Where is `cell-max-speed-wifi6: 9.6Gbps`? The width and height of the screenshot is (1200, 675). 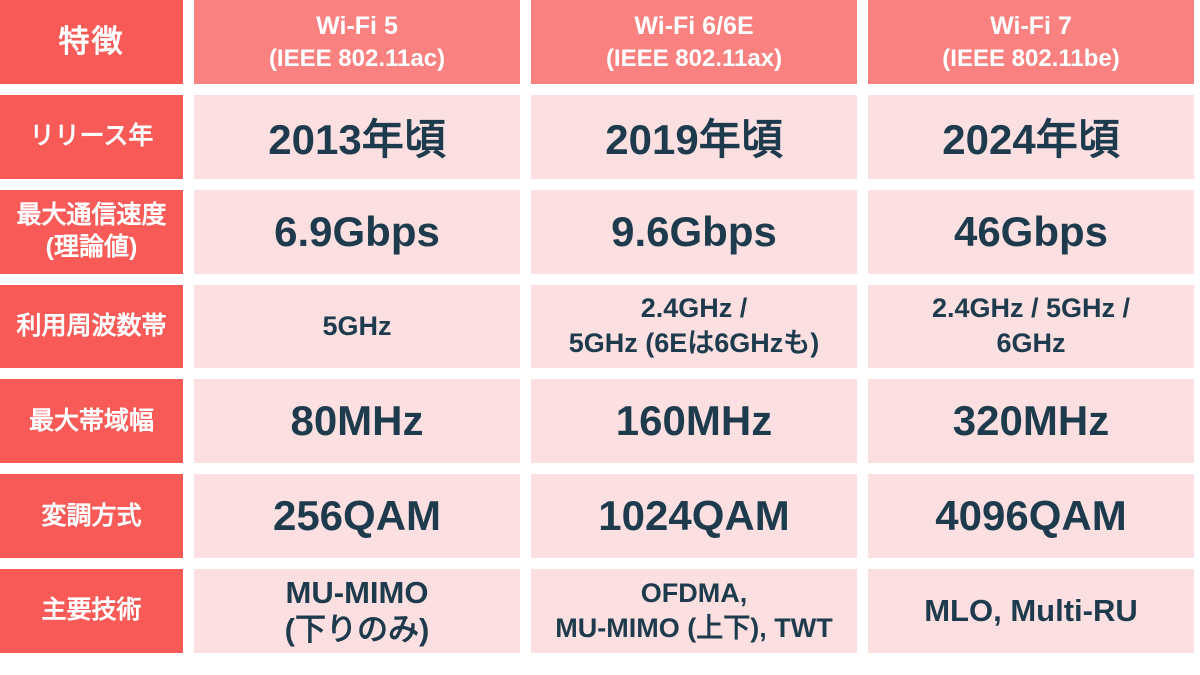 cell-max-speed-wifi6: 9.6Gbps is located at coordinates (694, 231).